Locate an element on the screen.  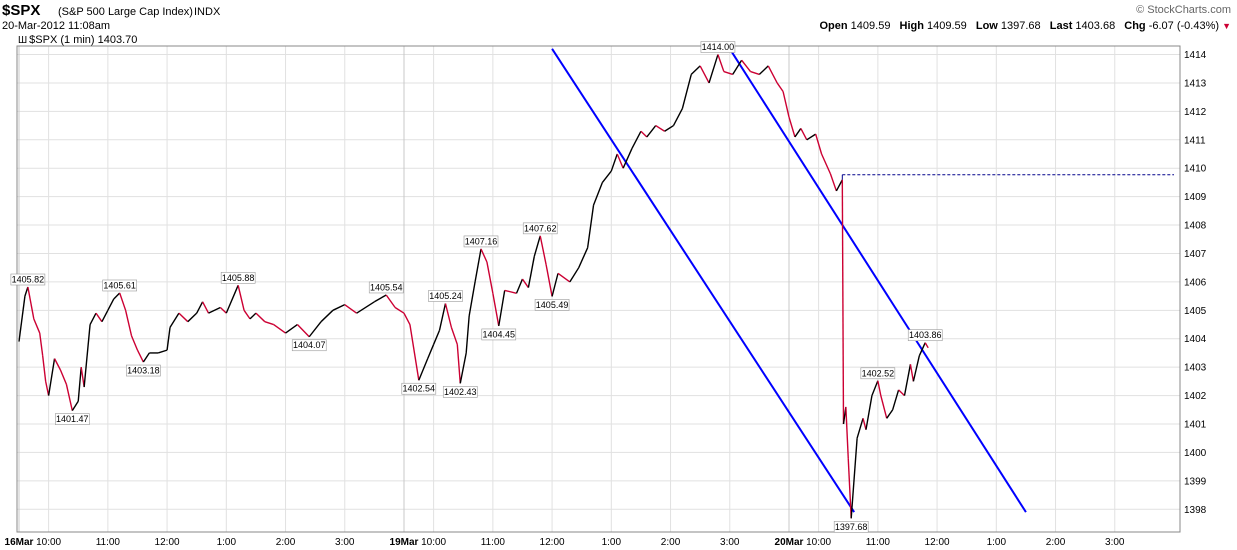
data-label-text: 1402.54 is located at coordinates (419, 389).